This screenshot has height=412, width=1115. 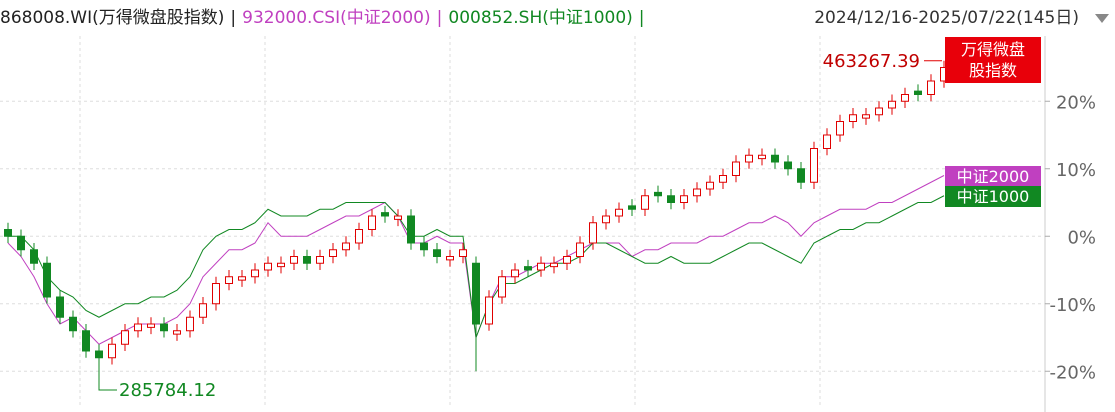 What do you see at coordinates (993, 176) in the screenshot?
I see `series-tag: 中证2000` at bounding box center [993, 176].